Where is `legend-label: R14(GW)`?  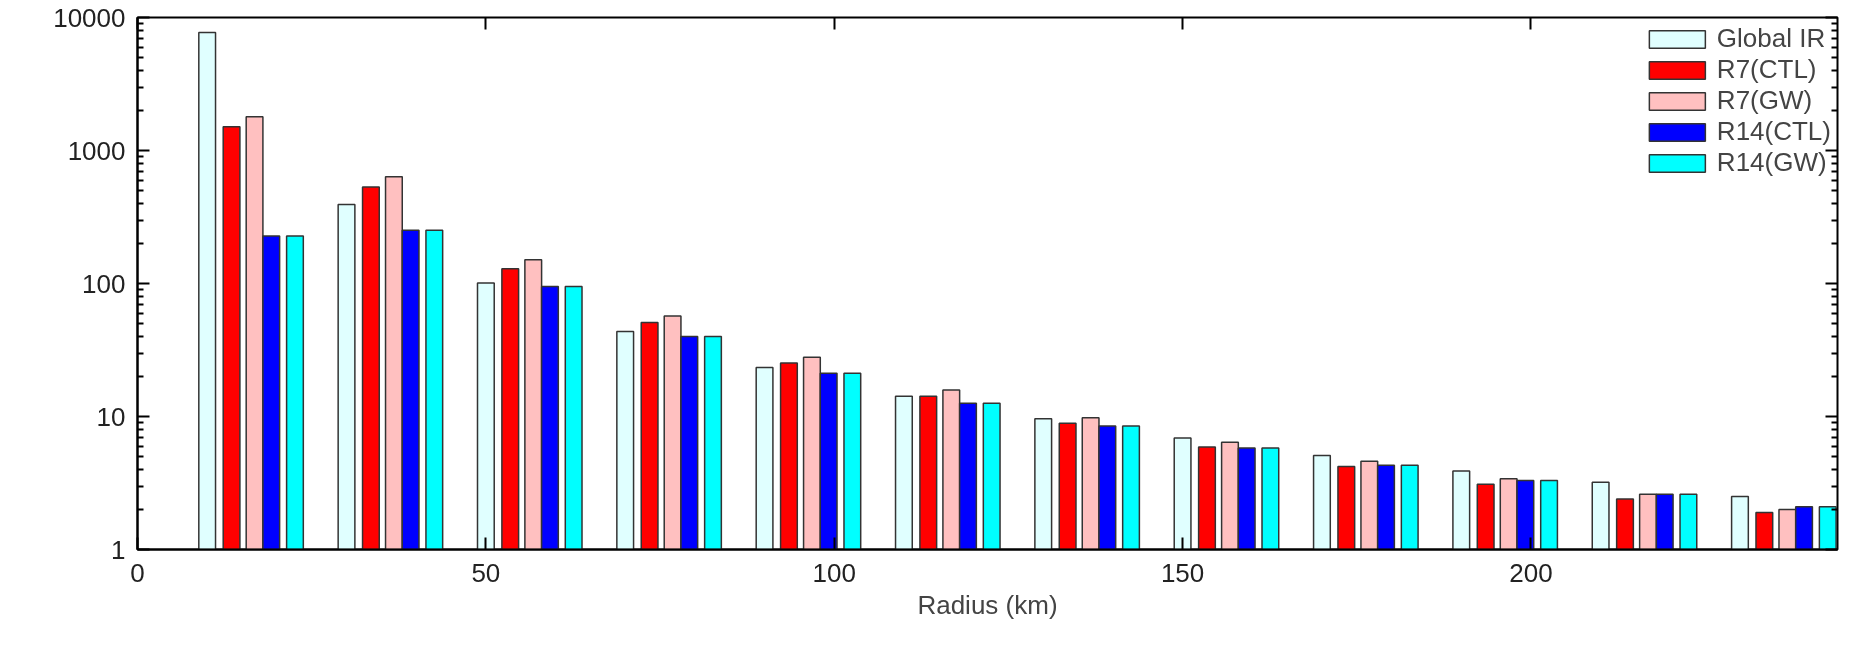 legend-label: R14(GW) is located at coordinates (1771, 162).